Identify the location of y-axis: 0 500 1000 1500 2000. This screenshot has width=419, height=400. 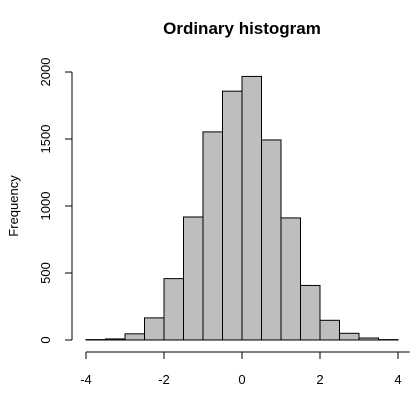
(55, 201).